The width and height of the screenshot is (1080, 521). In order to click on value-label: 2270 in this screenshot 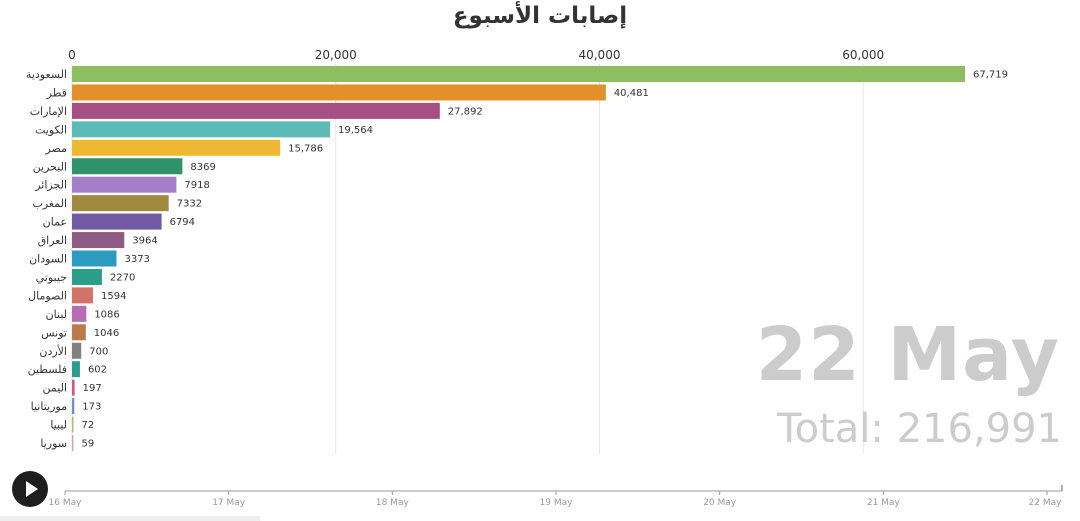, I will do `click(122, 277)`.